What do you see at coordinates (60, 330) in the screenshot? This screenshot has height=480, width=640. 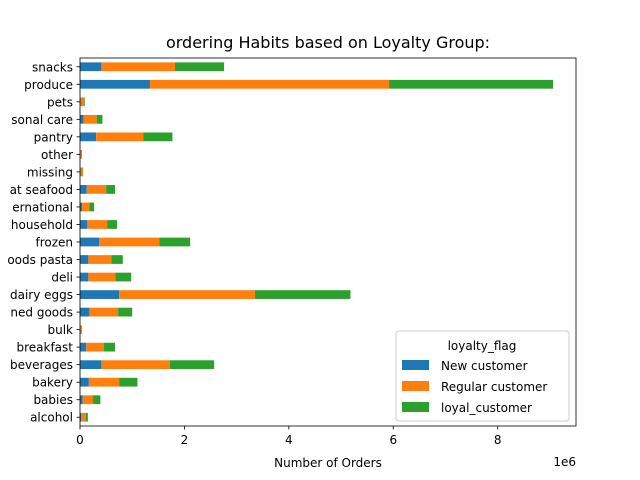 I see `y-tick-label: bulk` at bounding box center [60, 330].